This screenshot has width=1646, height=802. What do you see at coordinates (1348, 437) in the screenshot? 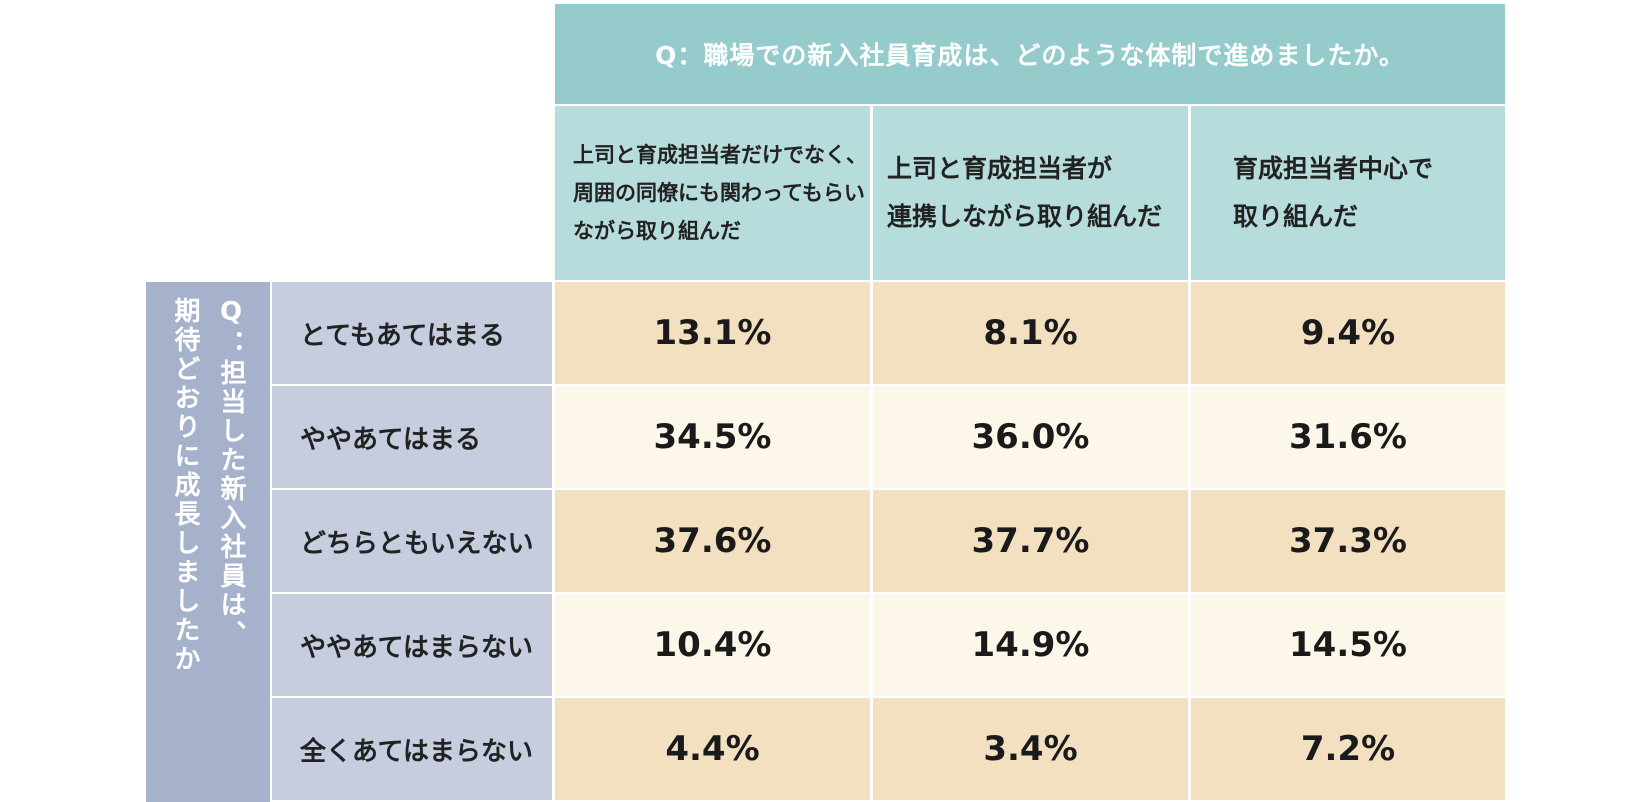
I see `data-cell: 31.6%` at bounding box center [1348, 437].